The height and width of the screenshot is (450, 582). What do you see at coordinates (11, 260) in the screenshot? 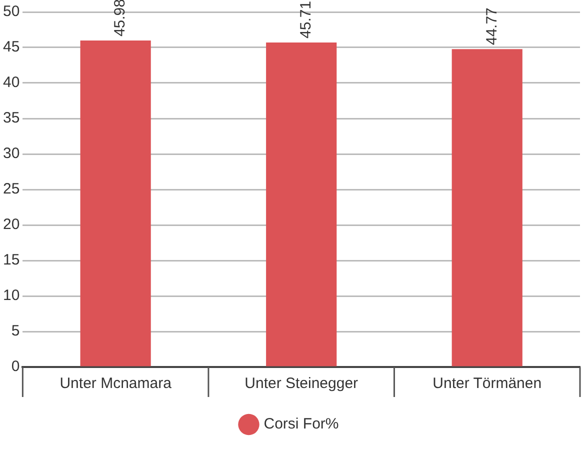
I see `y-tick-label: 15` at bounding box center [11, 260].